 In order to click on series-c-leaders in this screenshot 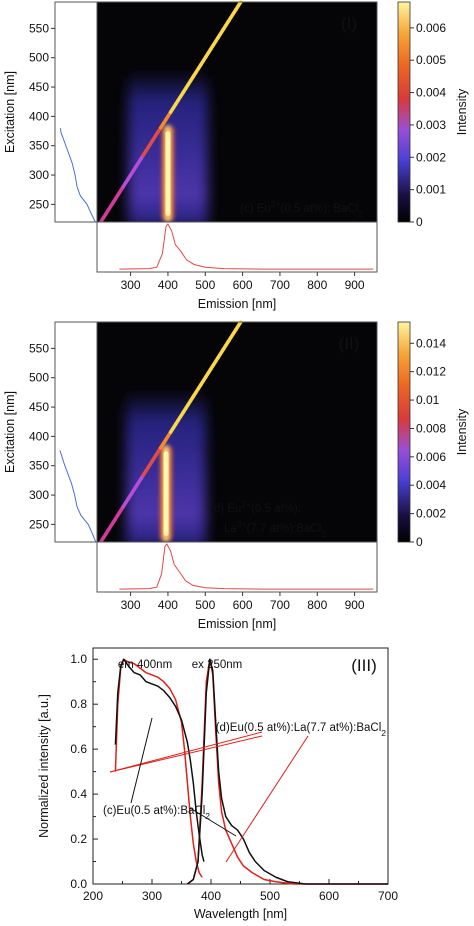, I will do `click(183, 777)`.